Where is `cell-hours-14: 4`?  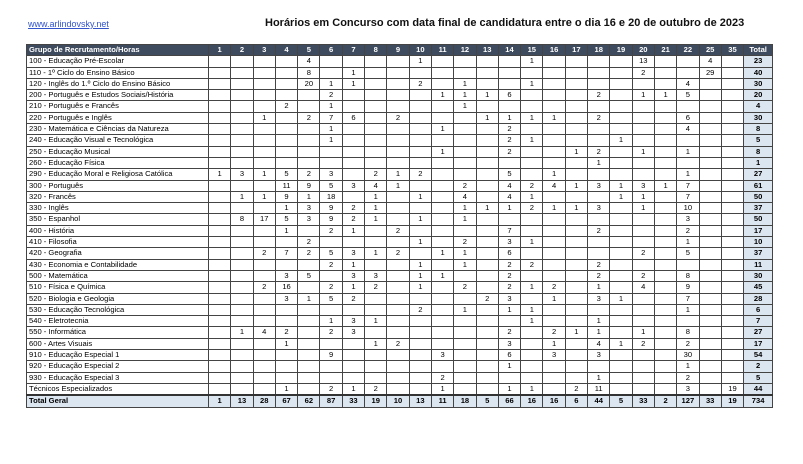
cell-hours-14: 4 is located at coordinates (509, 185).